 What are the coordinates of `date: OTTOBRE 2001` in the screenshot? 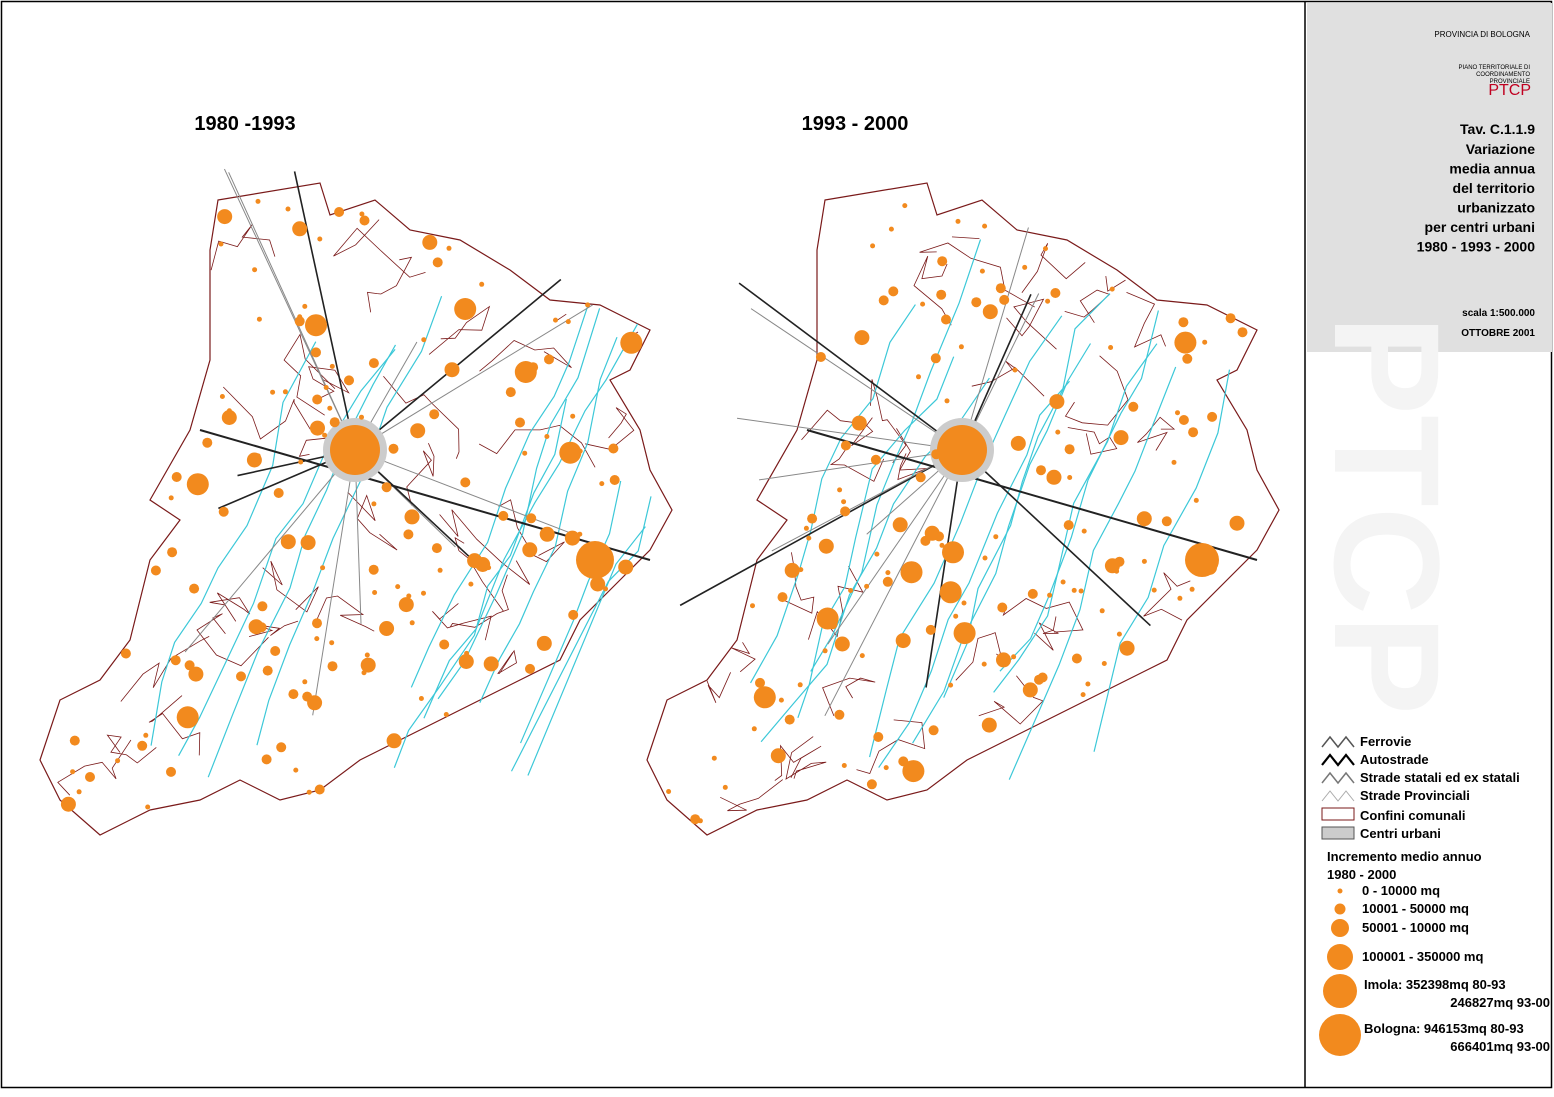 It's located at (1498, 333).